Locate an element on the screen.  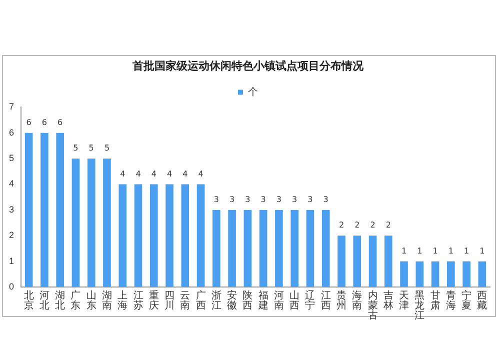
y-tick-label: 1 is located at coordinates (11, 261).